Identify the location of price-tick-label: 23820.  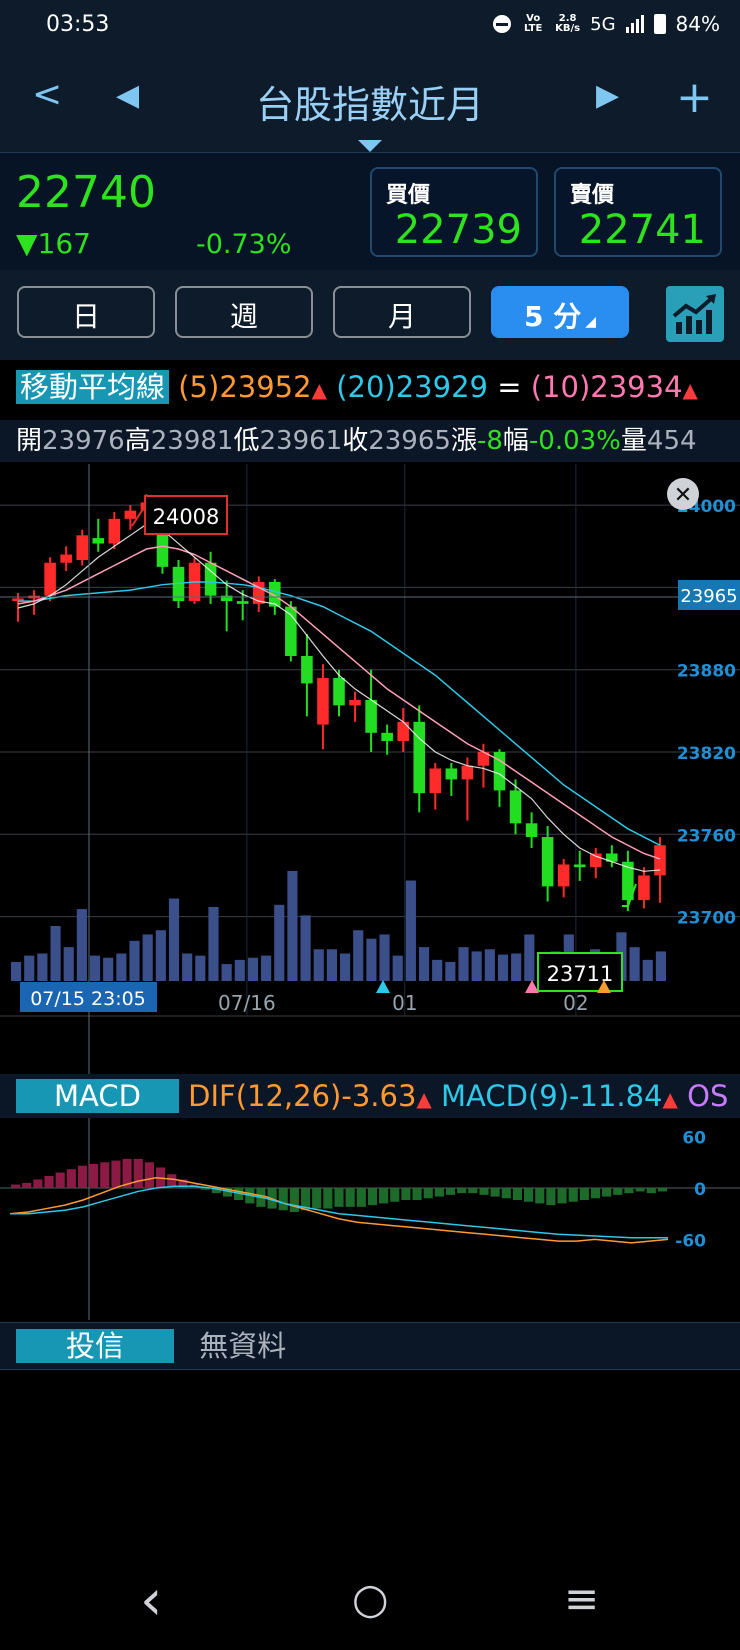
(706, 754).